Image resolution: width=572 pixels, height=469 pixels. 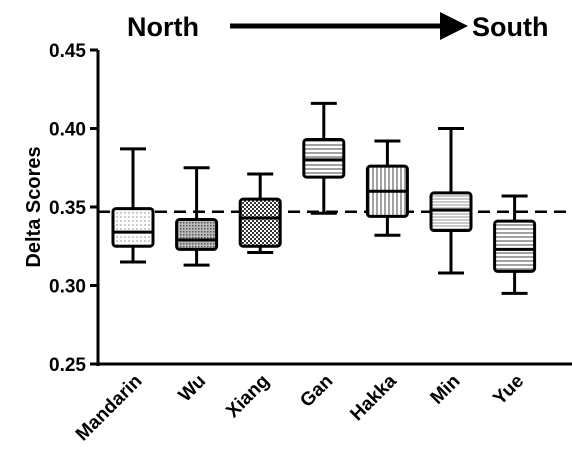 What do you see at coordinates (34, 206) in the screenshot?
I see `y-axis-label: Delta Scores` at bounding box center [34, 206].